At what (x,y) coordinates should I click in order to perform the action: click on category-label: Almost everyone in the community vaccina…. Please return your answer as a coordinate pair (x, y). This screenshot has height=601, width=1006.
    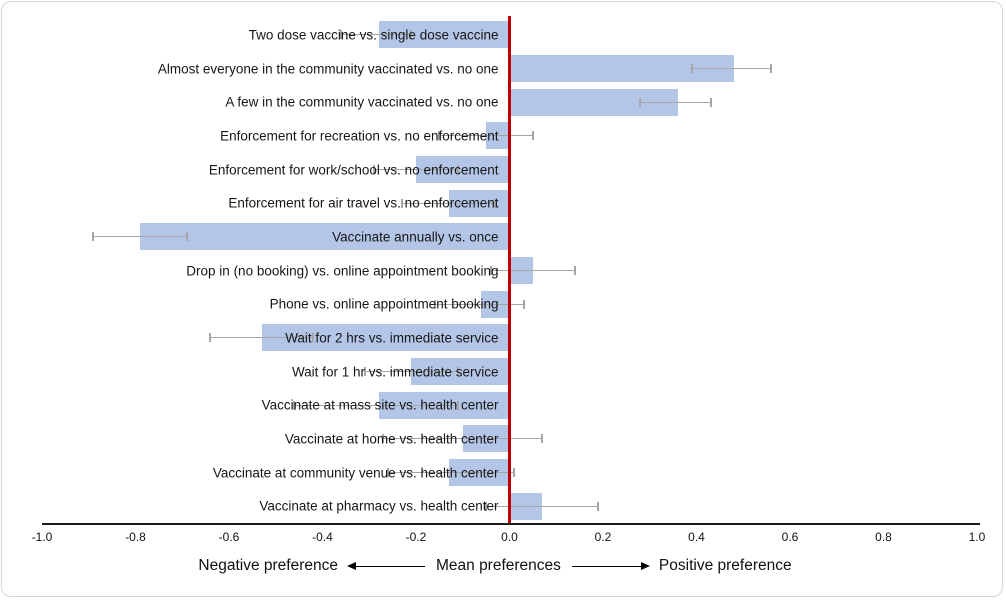
    Looking at the image, I should click on (328, 68).